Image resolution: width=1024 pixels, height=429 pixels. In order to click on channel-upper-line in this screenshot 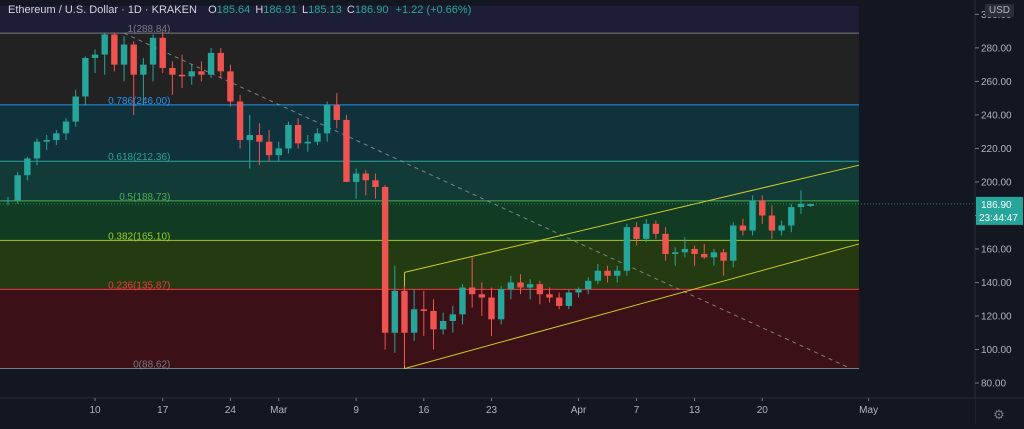, I will do `click(632, 218)`.